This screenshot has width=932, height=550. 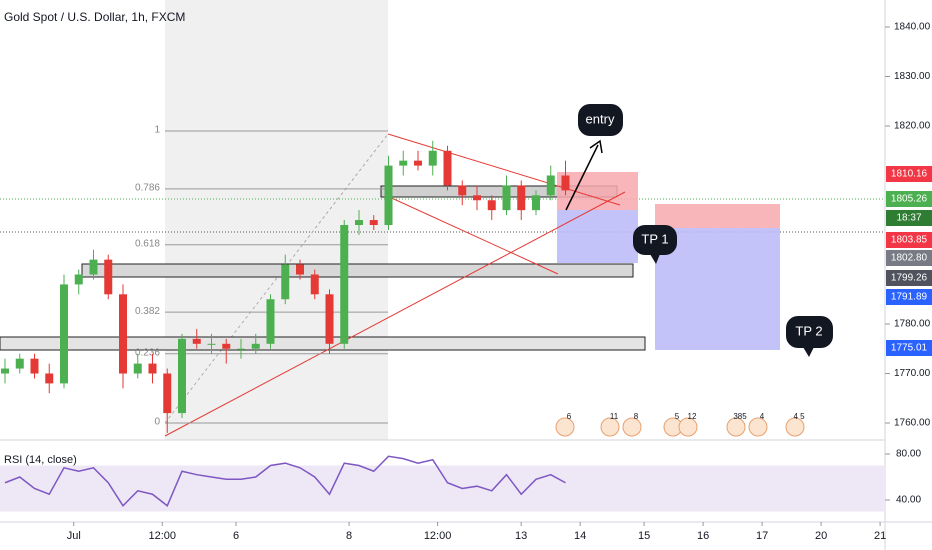 I want to click on x-tick-label: 17, so click(x=762, y=536).